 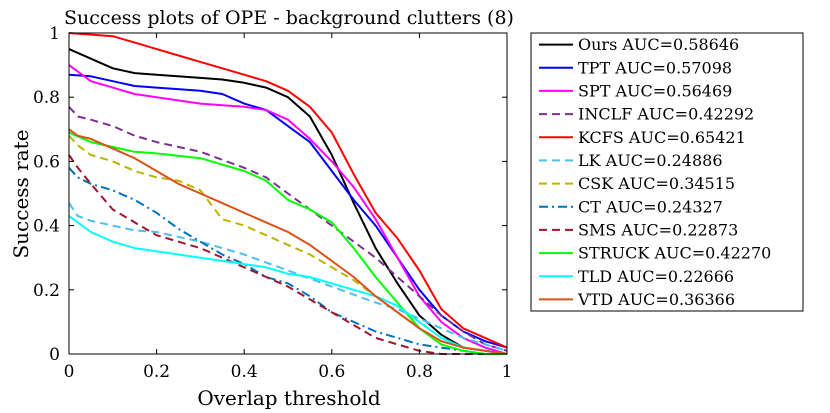 What do you see at coordinates (656, 276) in the screenshot?
I see `legend-label-10: TLD AUC=0.22666` at bounding box center [656, 276].